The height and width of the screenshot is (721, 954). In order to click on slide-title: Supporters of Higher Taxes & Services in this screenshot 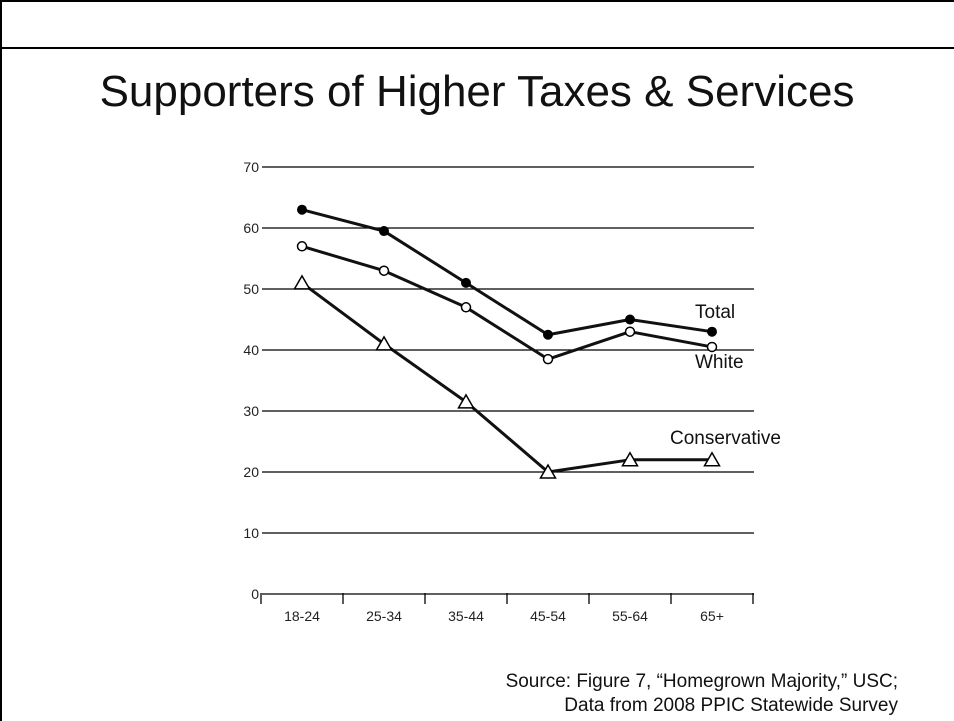, I will do `click(477, 91)`.